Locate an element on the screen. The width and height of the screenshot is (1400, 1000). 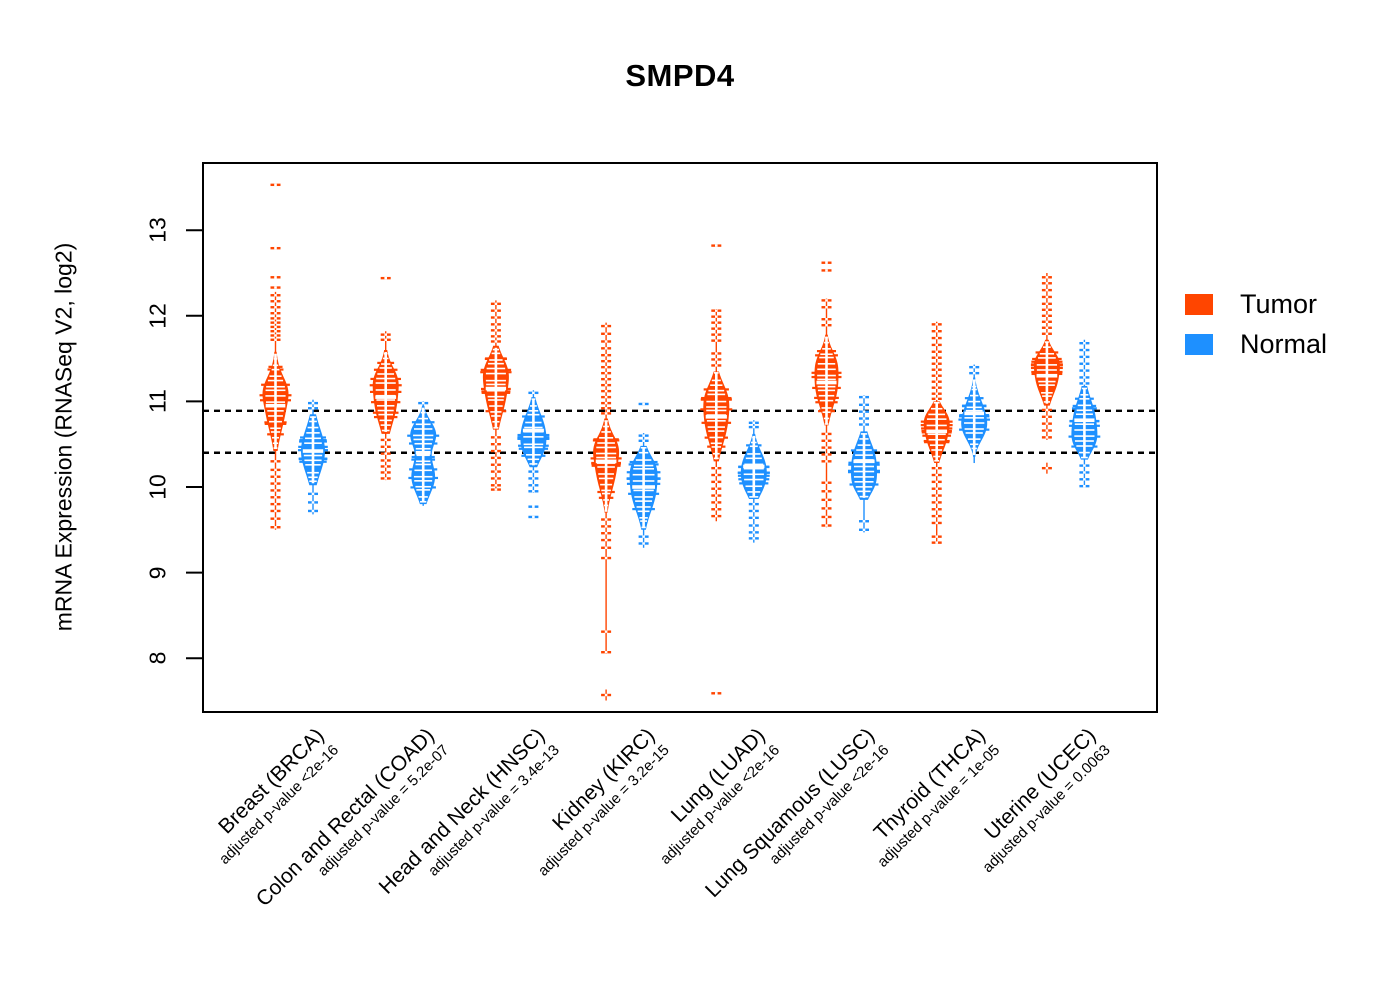
legend-row-normal: Normal is located at coordinates (1256, 344).